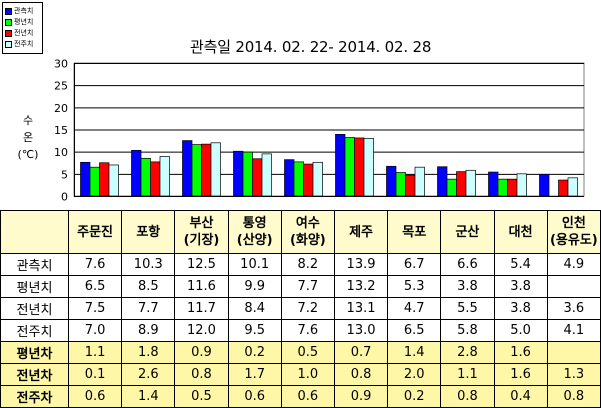 The width and height of the screenshot is (601, 408). What do you see at coordinates (24, 33) in the screenshot?
I see `legend-label: 전년치` at bounding box center [24, 33].